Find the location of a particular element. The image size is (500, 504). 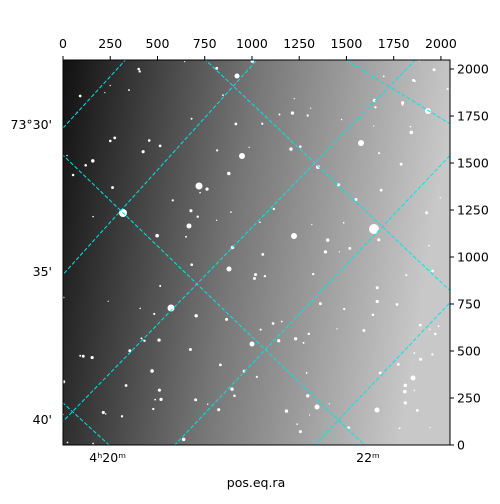

y-tick-label: 1250 is located at coordinates (473, 210).